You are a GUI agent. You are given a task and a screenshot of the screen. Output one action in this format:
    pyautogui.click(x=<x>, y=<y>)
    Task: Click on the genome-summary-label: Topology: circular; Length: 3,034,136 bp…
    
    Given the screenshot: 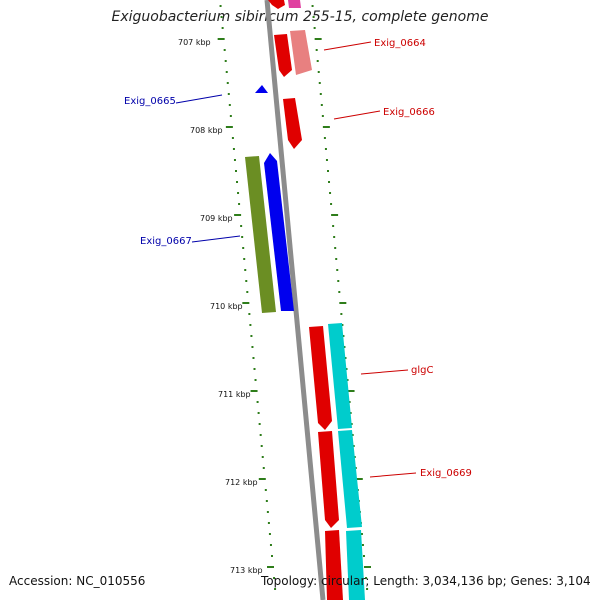 What is the action you would take?
    pyautogui.click(x=426, y=581)
    